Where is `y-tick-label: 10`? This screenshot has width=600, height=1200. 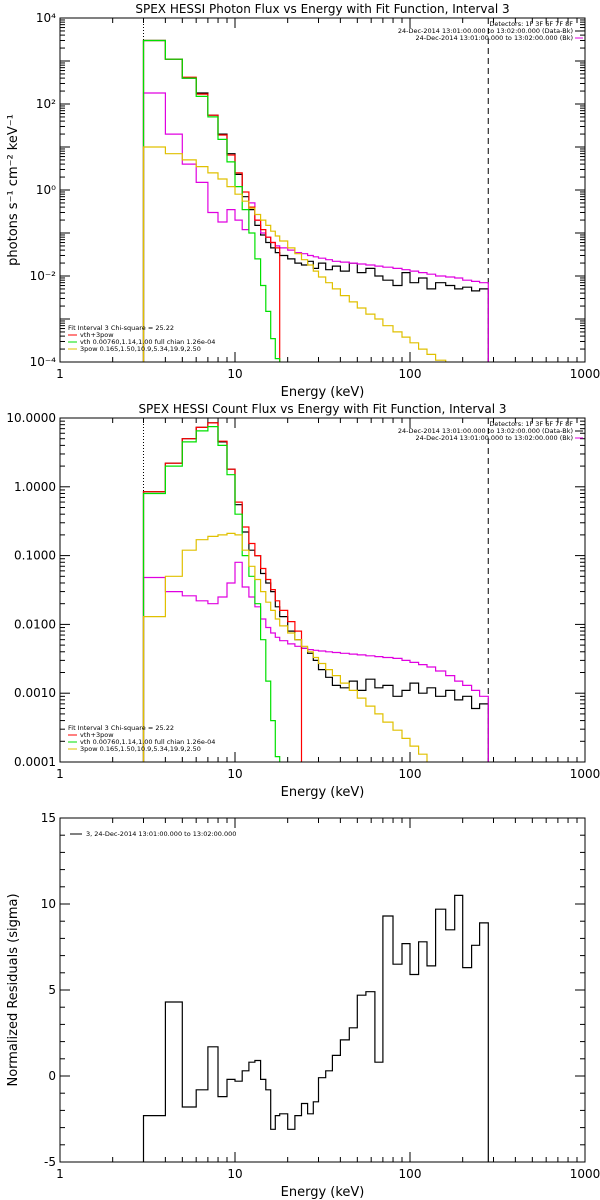
y-tick-label: 10 is located at coordinates (48, 904).